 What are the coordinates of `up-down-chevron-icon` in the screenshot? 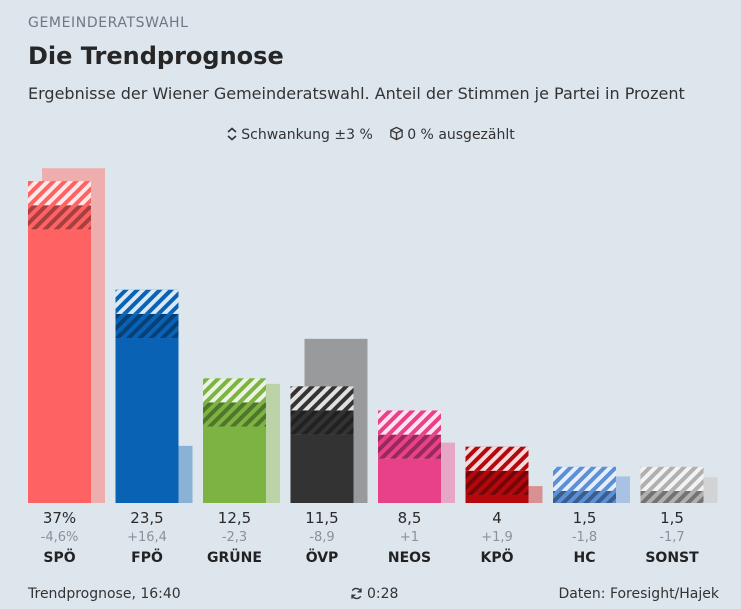 It's located at (232, 134).